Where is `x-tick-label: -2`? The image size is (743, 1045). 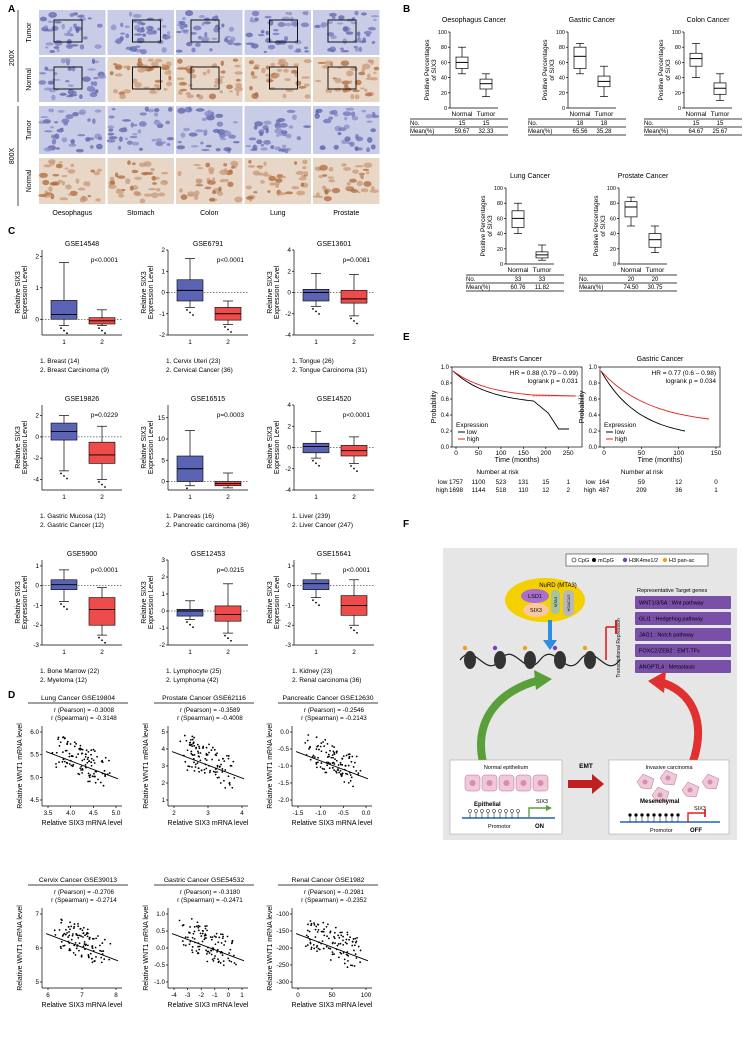
x-tick-label: -2 is located at coordinates (201, 995).